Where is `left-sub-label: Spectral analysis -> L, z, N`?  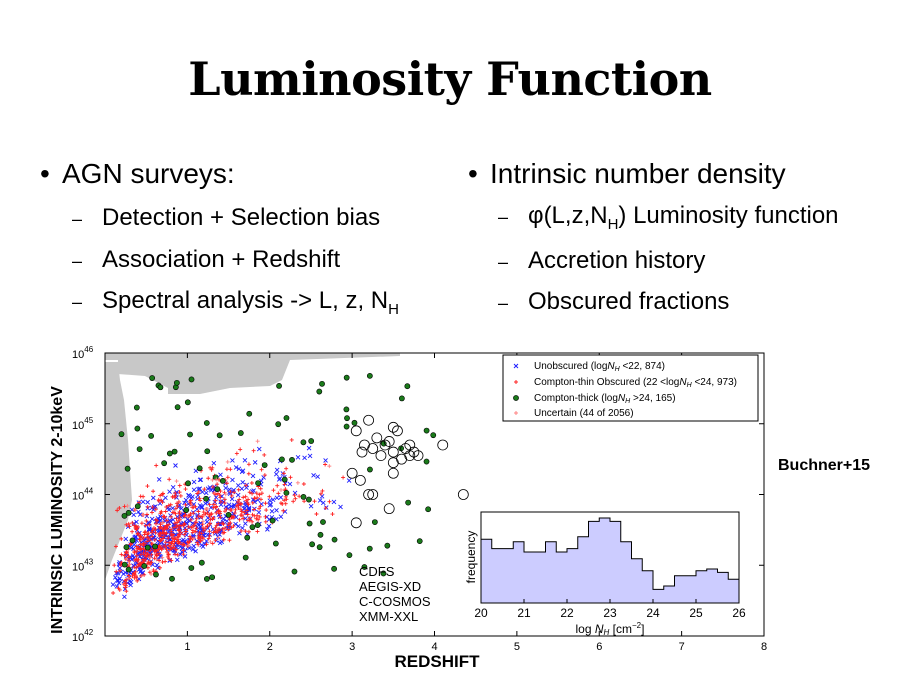 left-sub-label: Spectral analysis -> L, z, N is located at coordinates (245, 300).